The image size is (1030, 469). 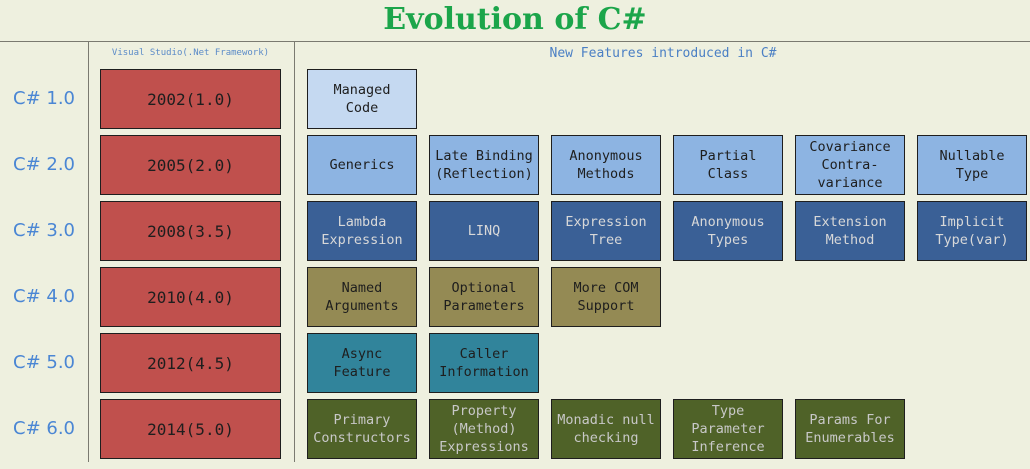 What do you see at coordinates (972, 165) in the screenshot?
I see `feature-box: Nullable Type` at bounding box center [972, 165].